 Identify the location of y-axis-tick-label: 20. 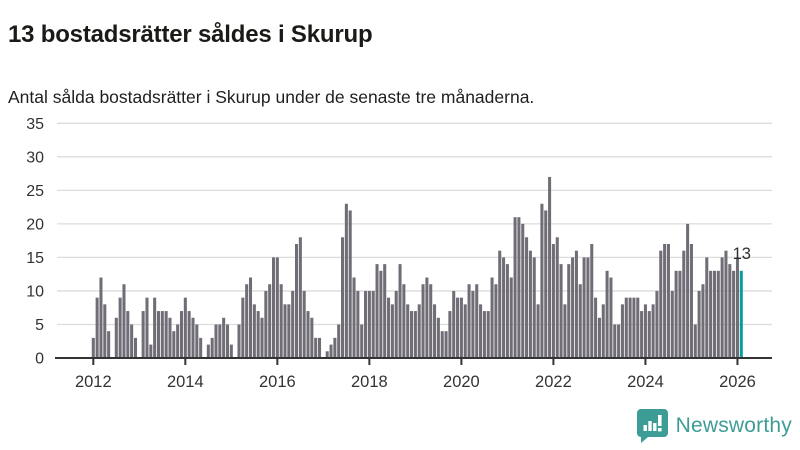
(35, 224).